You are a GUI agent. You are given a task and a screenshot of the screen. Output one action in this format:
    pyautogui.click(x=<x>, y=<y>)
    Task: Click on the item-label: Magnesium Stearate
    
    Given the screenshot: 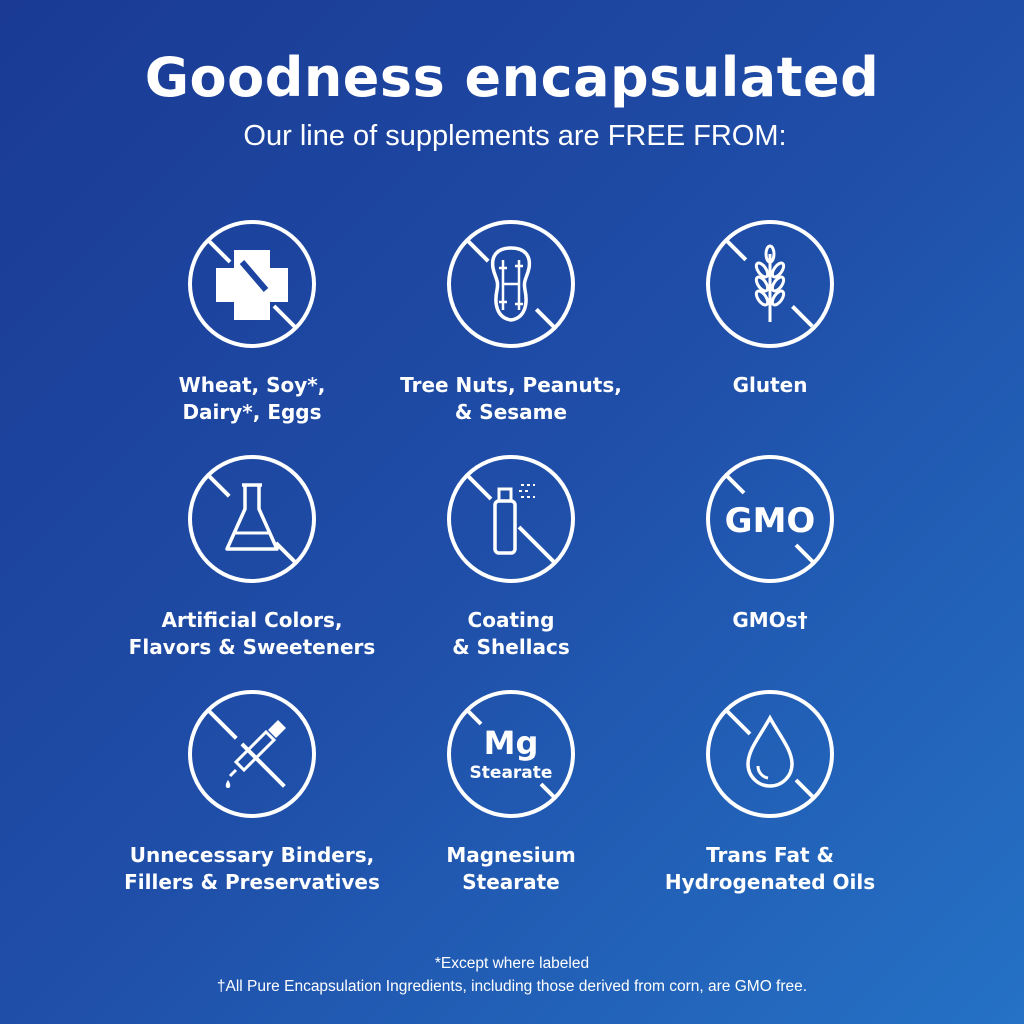 What is the action you would take?
    pyautogui.click(x=511, y=868)
    